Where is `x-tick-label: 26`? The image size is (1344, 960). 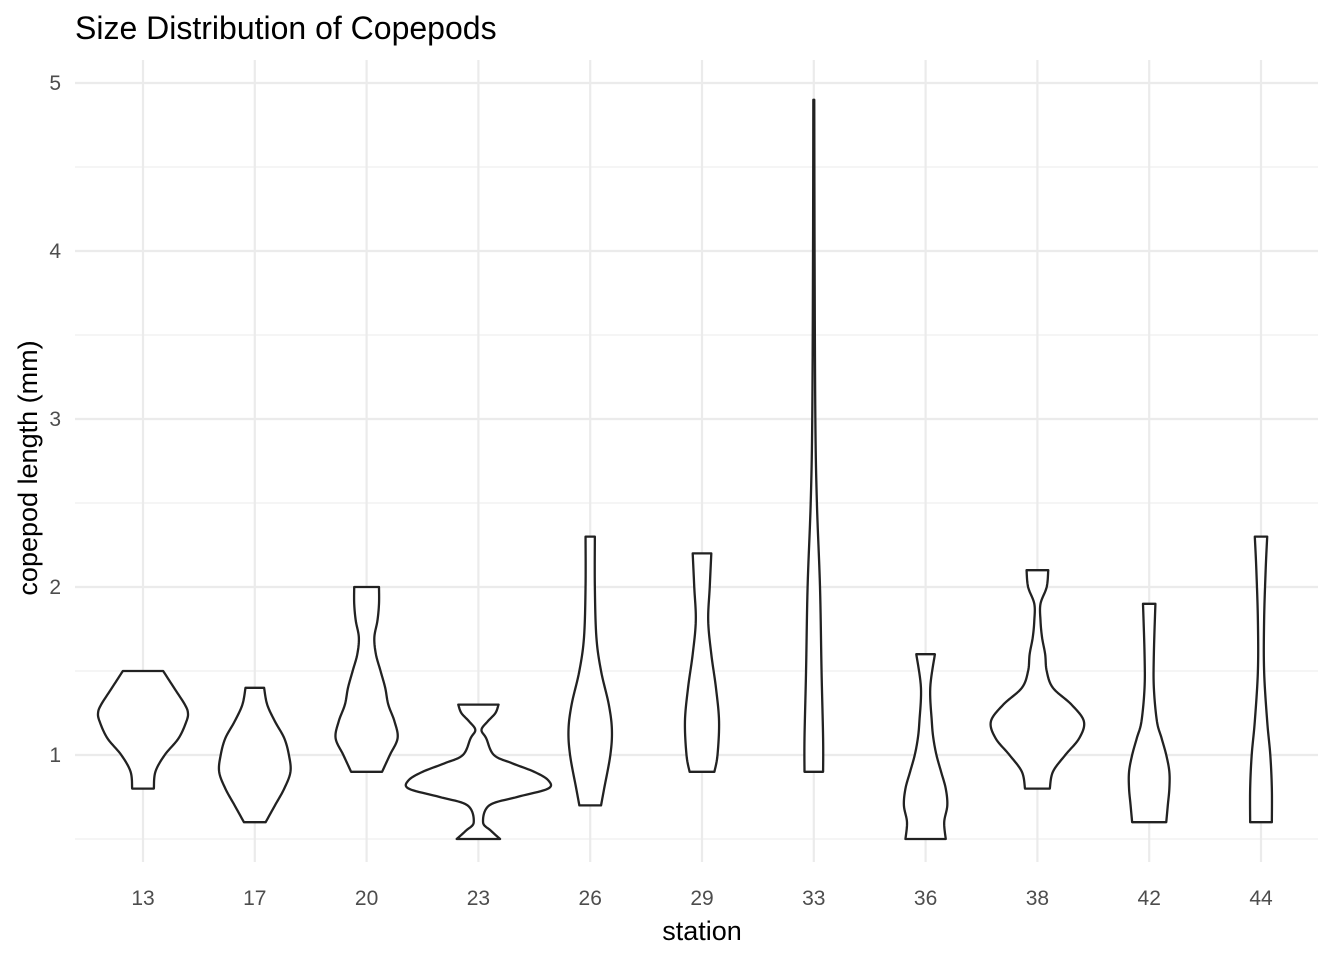 x-tick-label: 26 is located at coordinates (590, 898).